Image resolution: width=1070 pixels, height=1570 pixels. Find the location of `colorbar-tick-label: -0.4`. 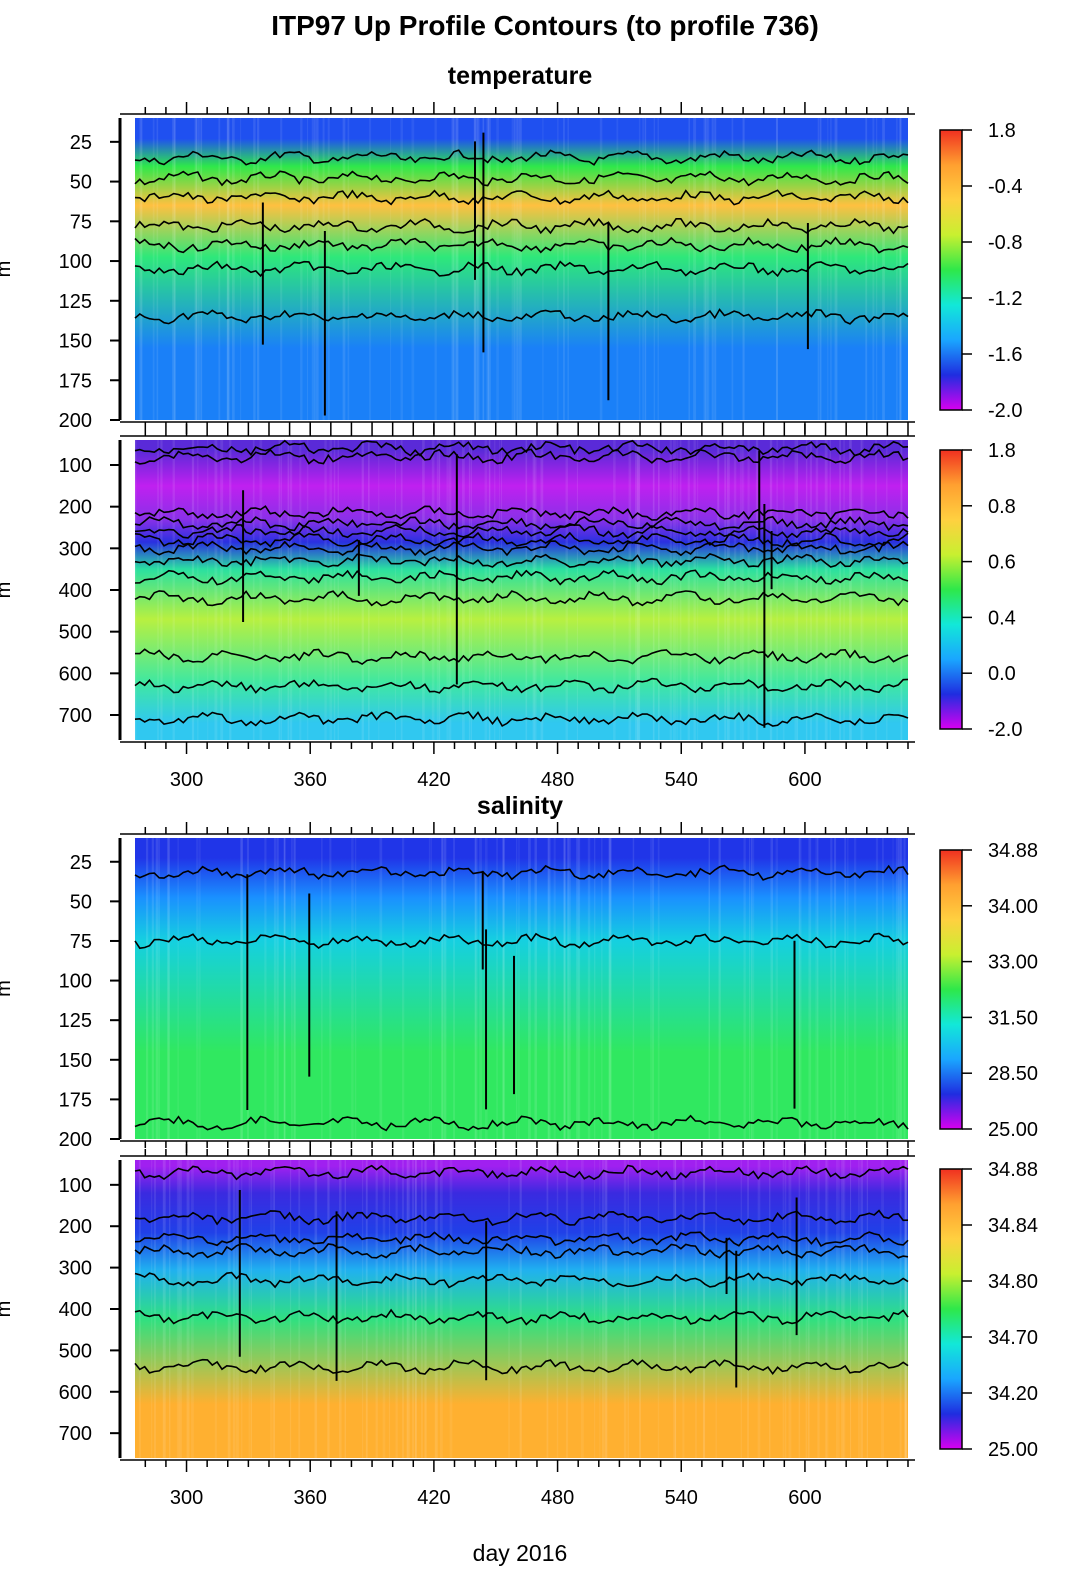

colorbar-tick-label: -0.4 is located at coordinates (1005, 187).